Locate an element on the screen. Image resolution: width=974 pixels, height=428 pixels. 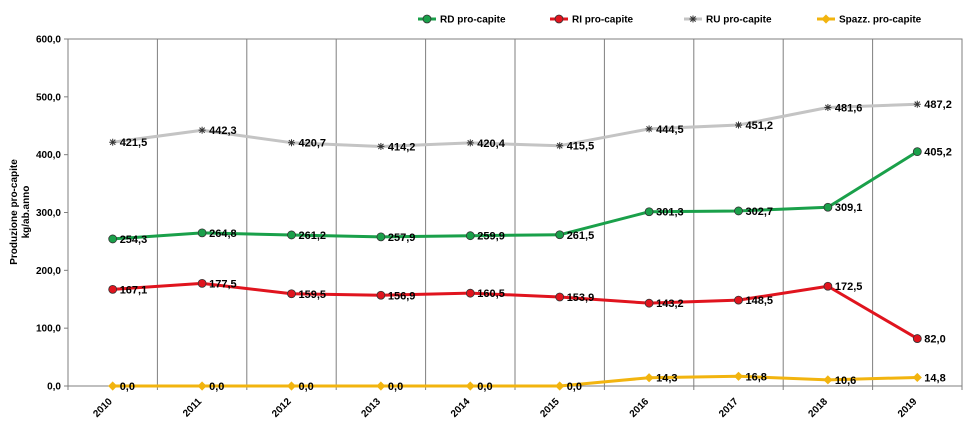
data-label-rd-pro-capite: 405,2 is located at coordinates (938, 153).